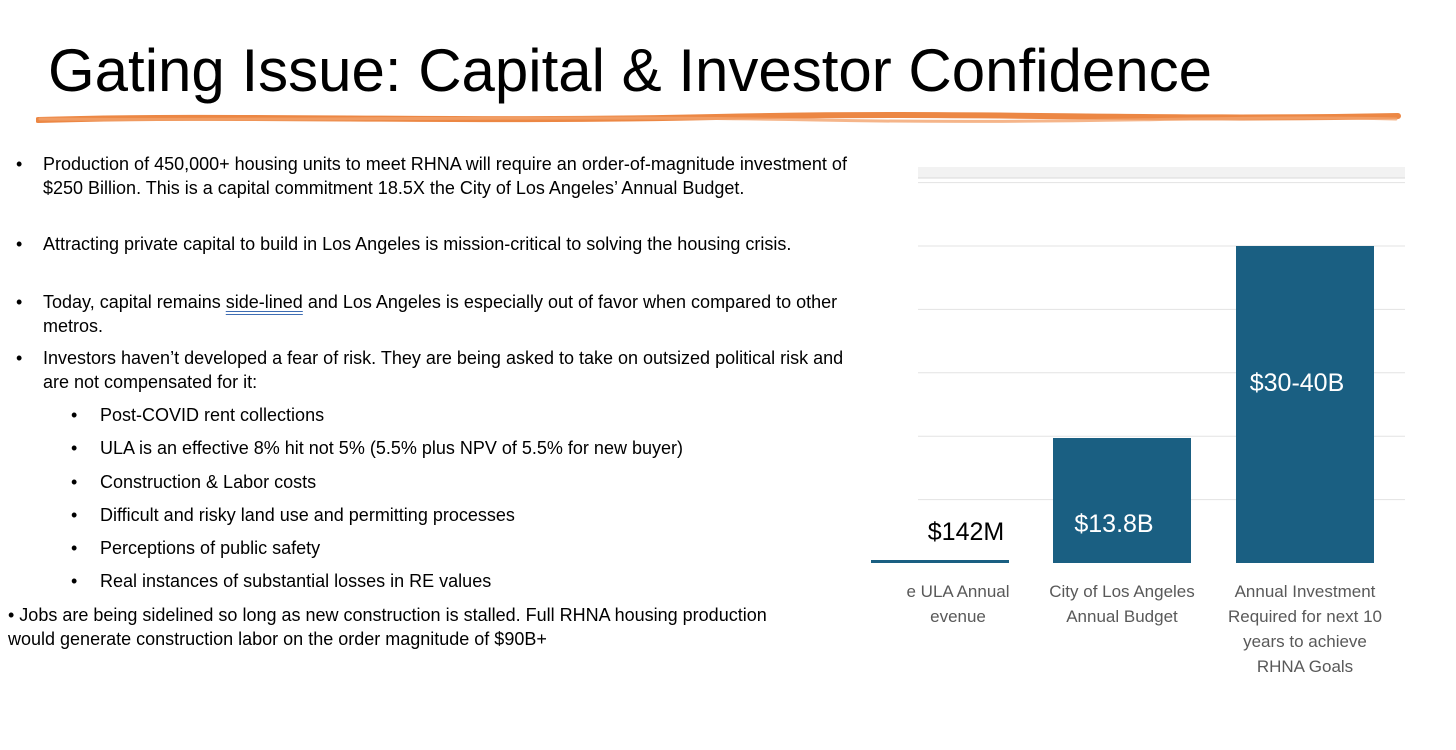 This screenshot has height=750, width=1456. Describe the element at coordinates (134, 302) in the screenshot. I see `bullet-text: Today, capital remains` at that location.